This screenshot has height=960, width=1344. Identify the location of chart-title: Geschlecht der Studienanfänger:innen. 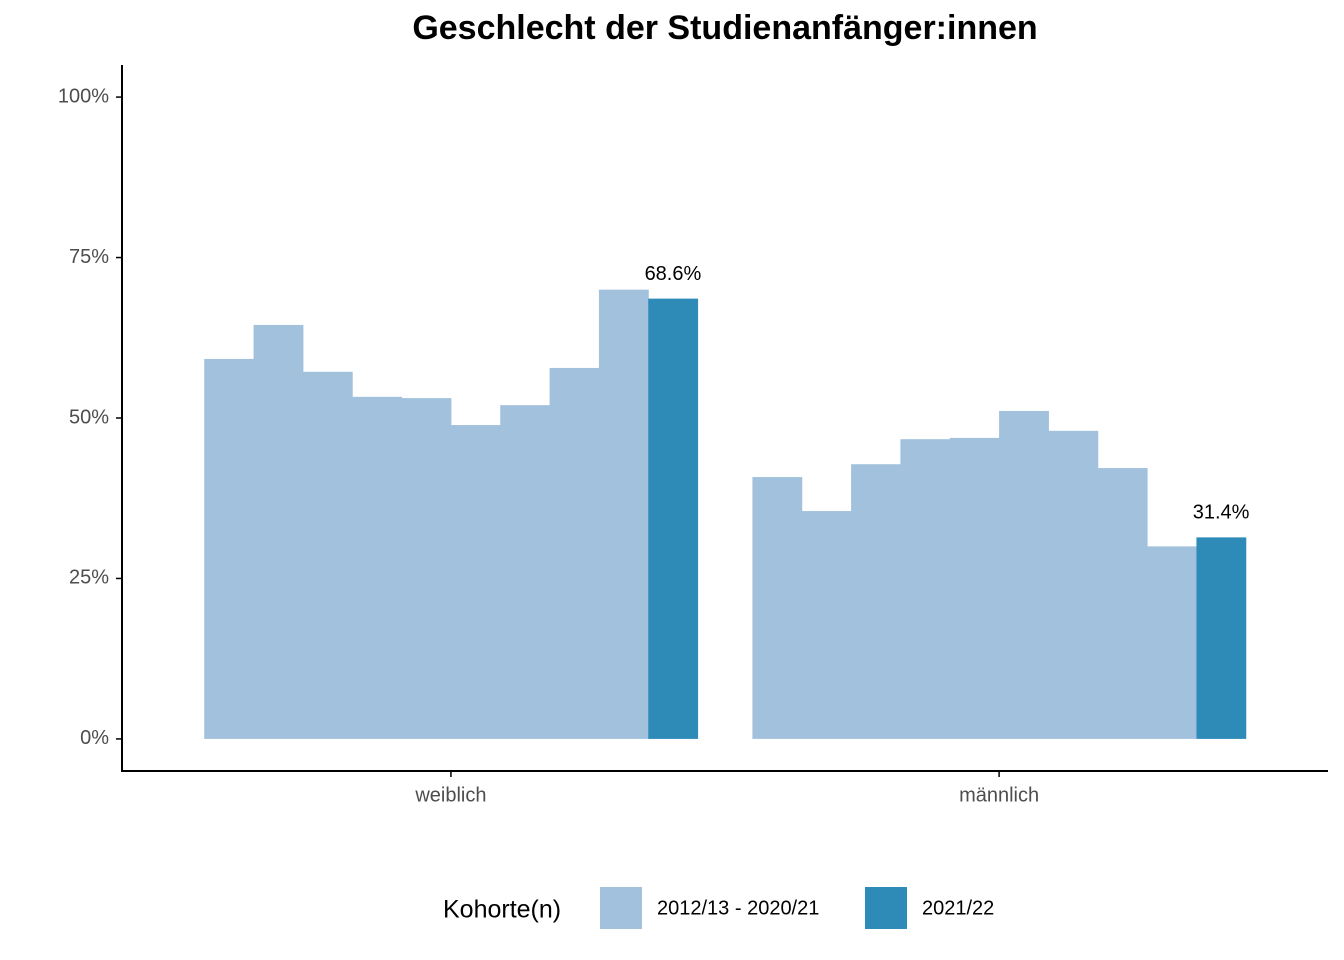
(724, 28).